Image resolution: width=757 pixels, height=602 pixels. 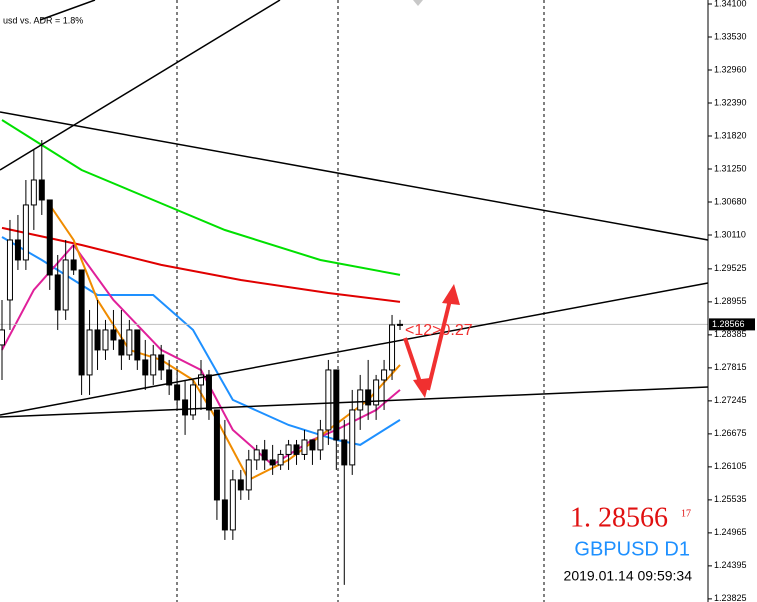 What do you see at coordinates (730, 597) in the screenshot?
I see `y-tick-label: 1.23825` at bounding box center [730, 597].